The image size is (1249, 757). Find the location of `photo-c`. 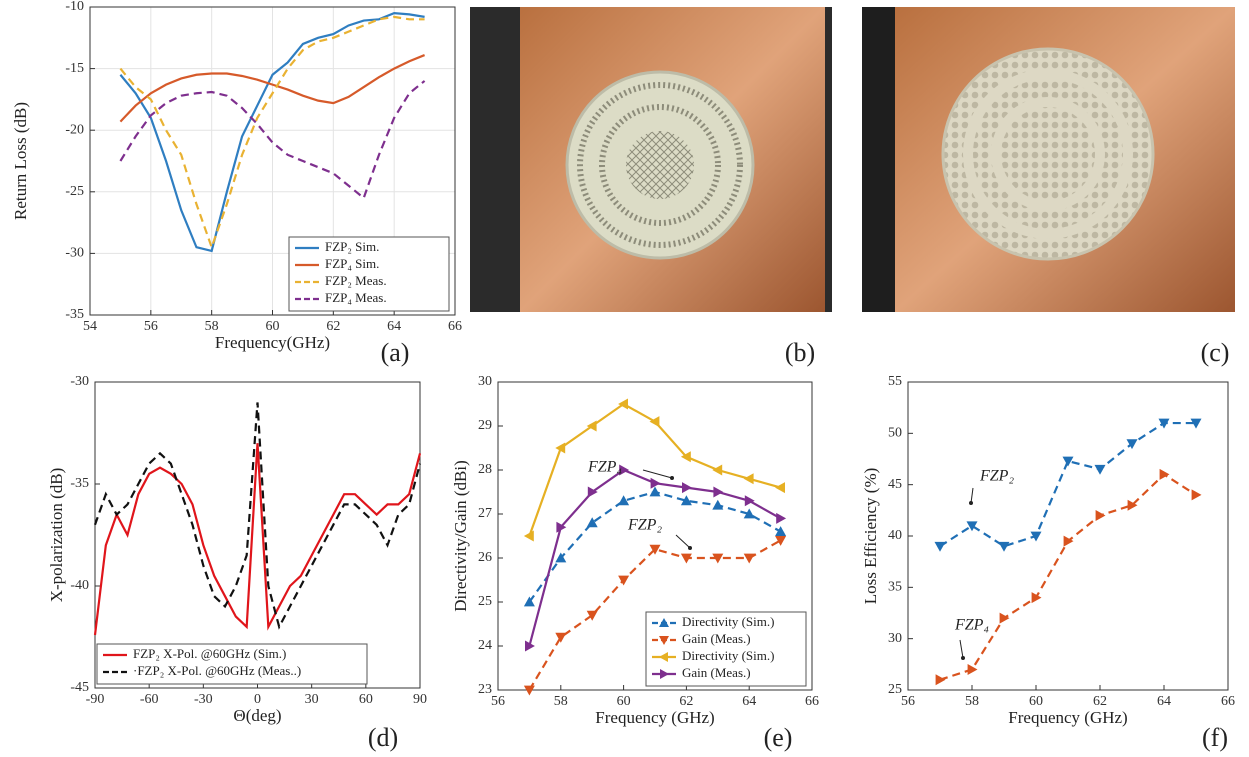

photo-c is located at coordinates (1048, 159).